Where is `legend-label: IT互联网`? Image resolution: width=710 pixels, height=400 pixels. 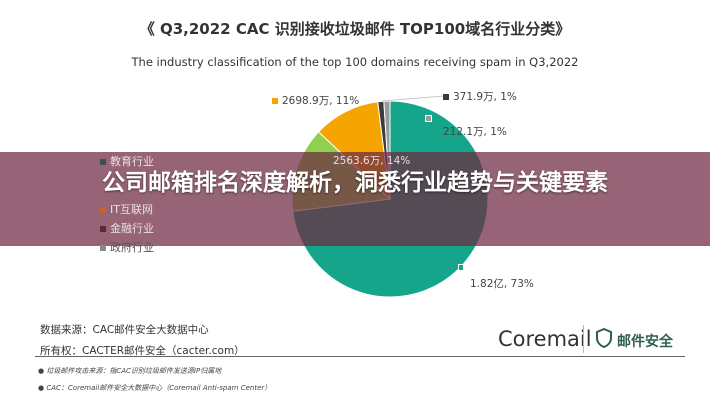 legend-label: IT互联网 is located at coordinates (131, 209).